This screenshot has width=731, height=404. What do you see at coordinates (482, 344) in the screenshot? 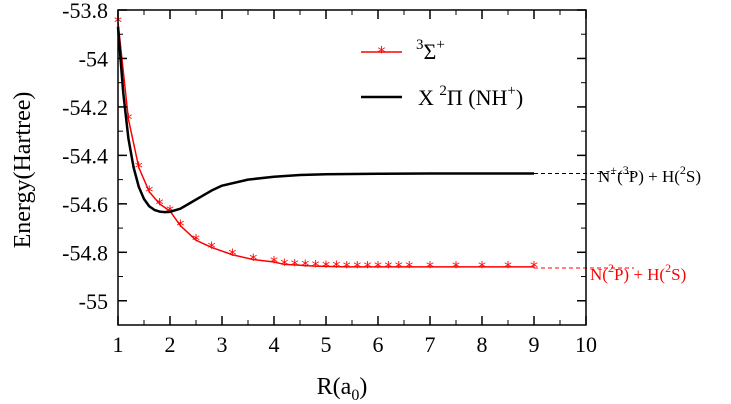
I see `x-tick-label: 8` at bounding box center [482, 344].